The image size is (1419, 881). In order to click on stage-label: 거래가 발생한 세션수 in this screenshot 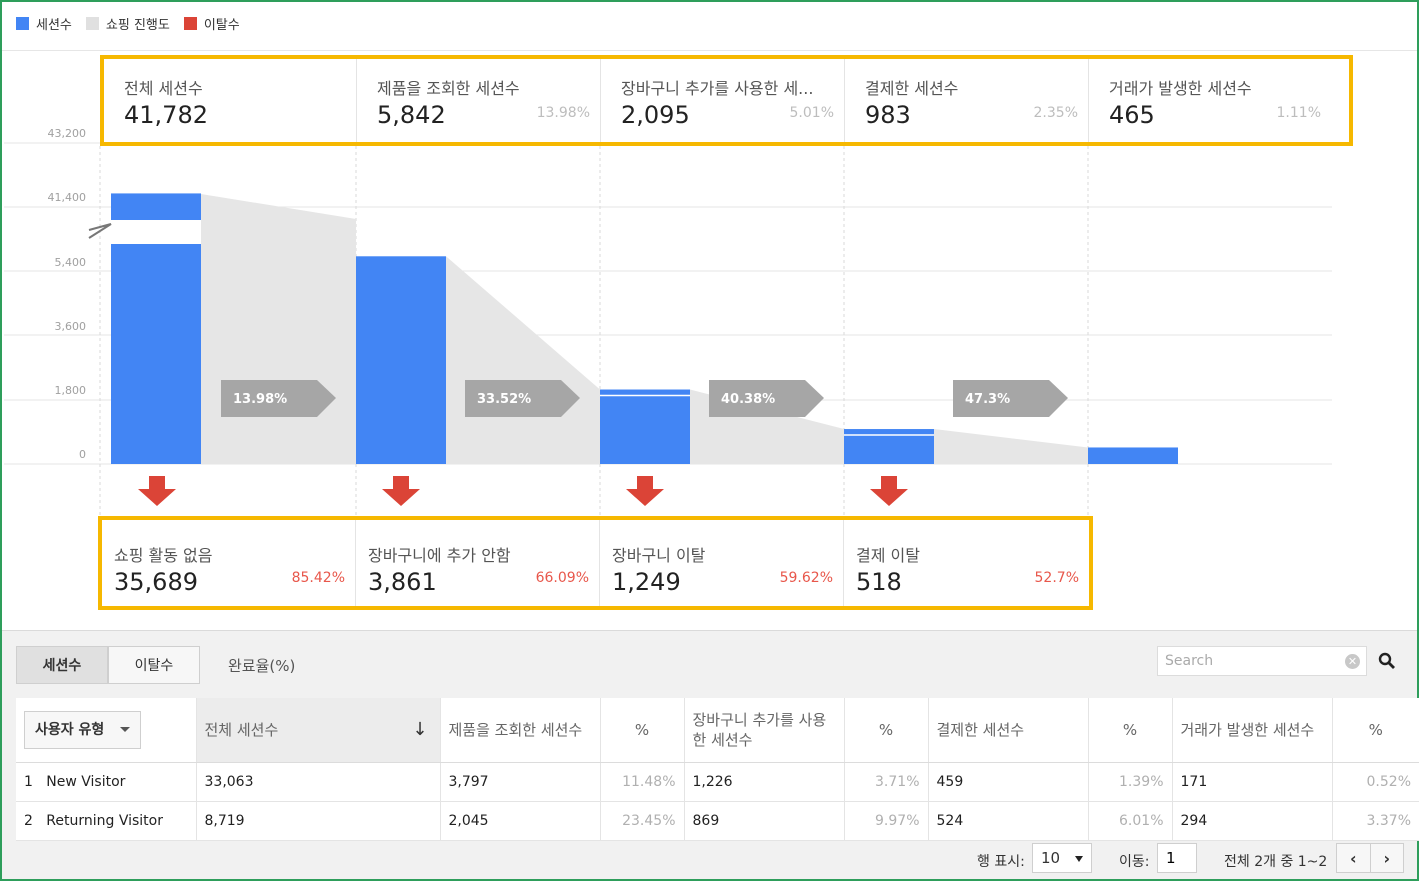, I will do `click(1180, 88)`.